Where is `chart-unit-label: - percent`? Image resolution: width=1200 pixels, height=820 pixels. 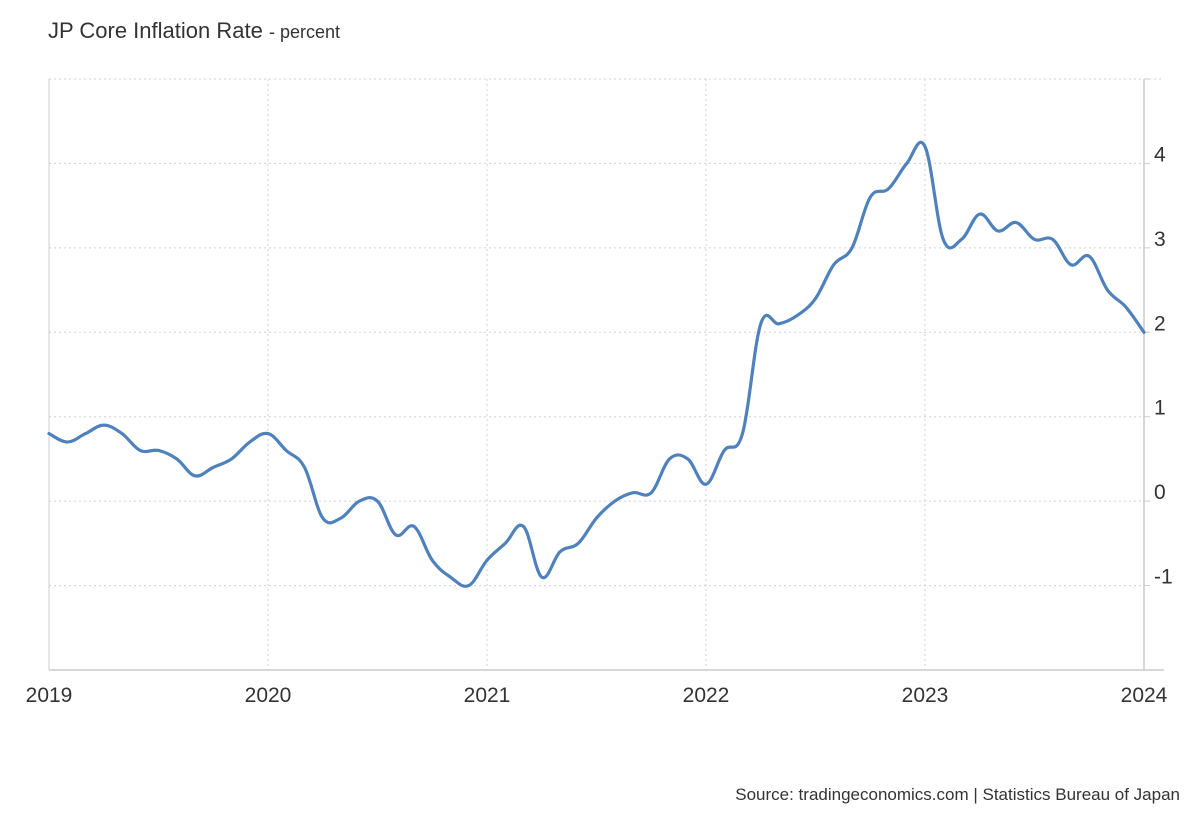
chart-unit-label: - percent is located at coordinates (304, 32).